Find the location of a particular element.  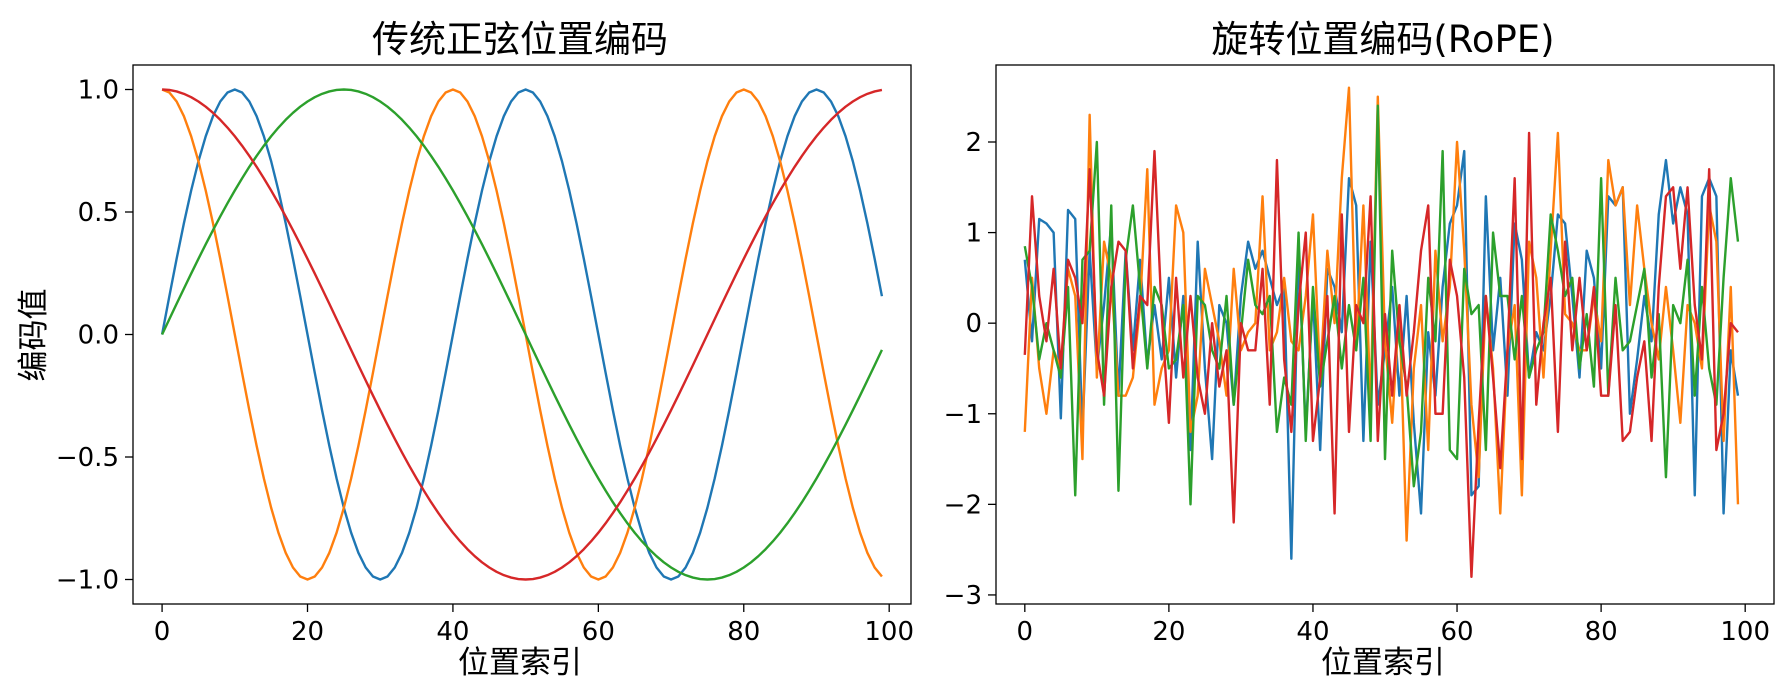

y-tick-label: −3 is located at coordinates (963, 596).